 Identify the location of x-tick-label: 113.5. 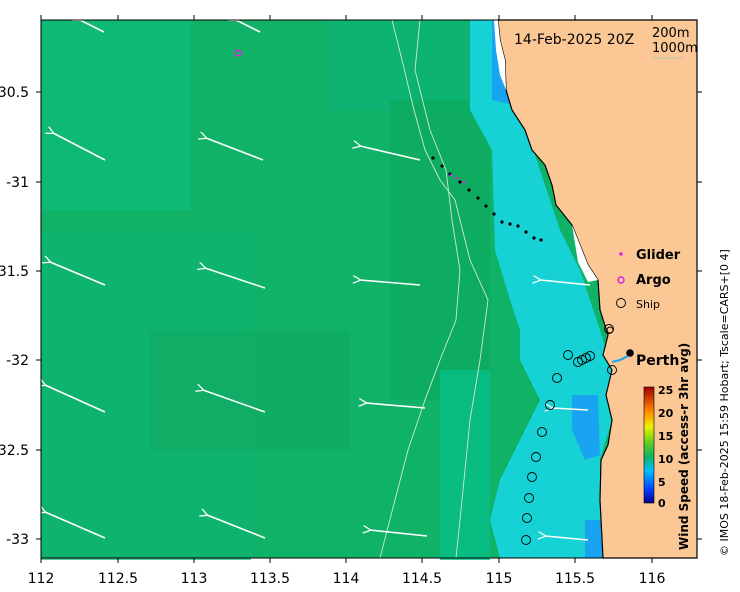
(270, 579).